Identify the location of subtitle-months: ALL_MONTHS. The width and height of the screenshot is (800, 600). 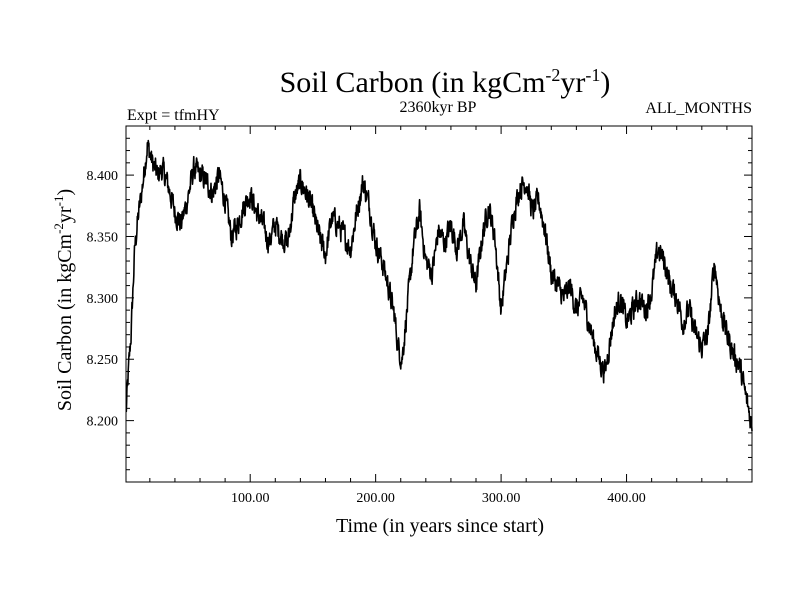
(698, 108).